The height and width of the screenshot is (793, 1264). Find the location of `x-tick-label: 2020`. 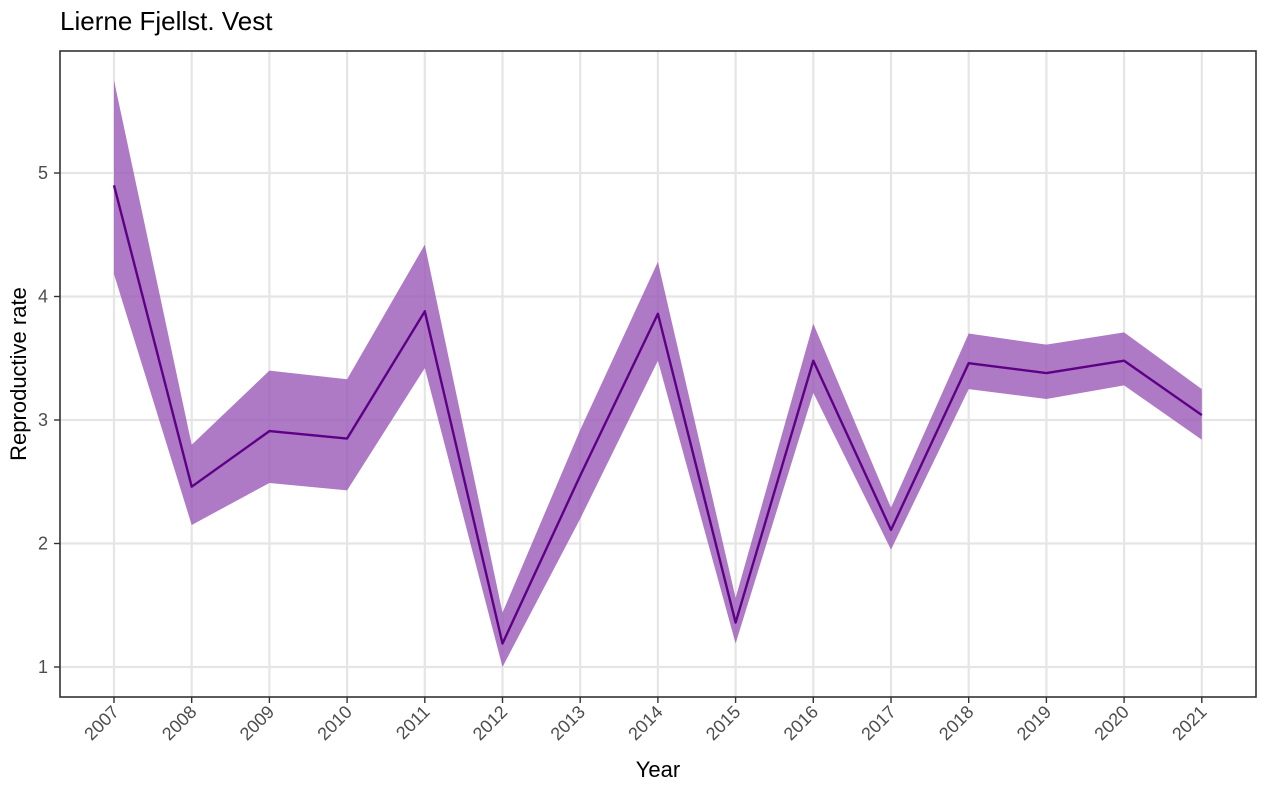

x-tick-label: 2020 is located at coordinates (1111, 723).